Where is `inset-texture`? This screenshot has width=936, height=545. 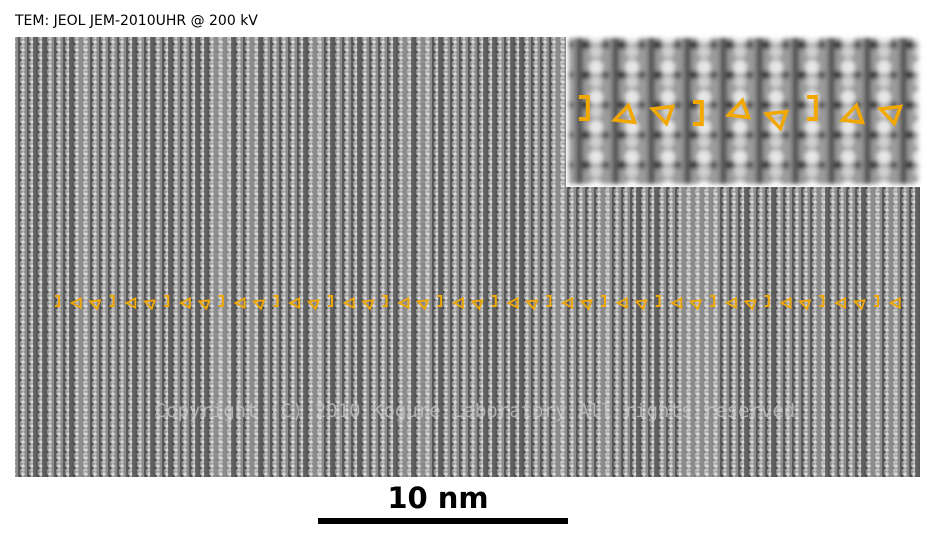
inset-texture is located at coordinates (744, 111).